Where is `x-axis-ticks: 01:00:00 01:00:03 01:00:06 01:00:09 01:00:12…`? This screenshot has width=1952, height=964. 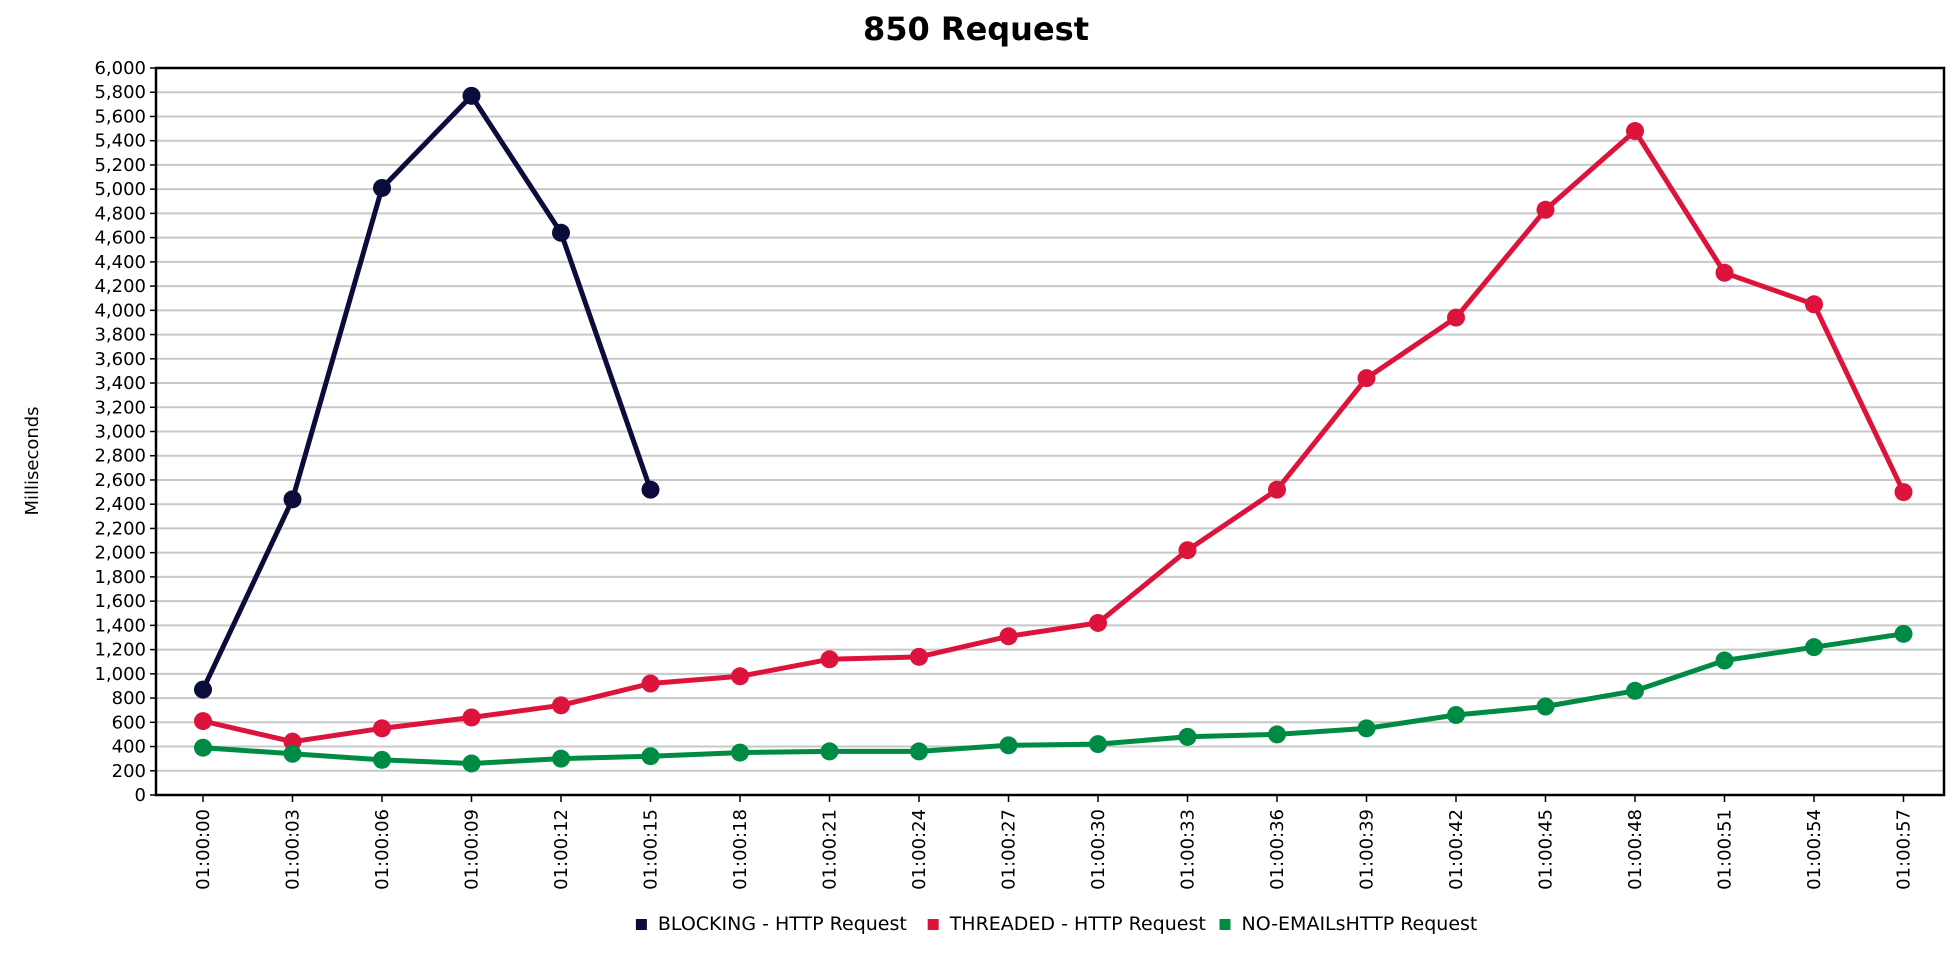 x-axis-ticks: 01:00:00 01:00:03 01:00:06 01:00:09 01:00:12… is located at coordinates (1054, 842).